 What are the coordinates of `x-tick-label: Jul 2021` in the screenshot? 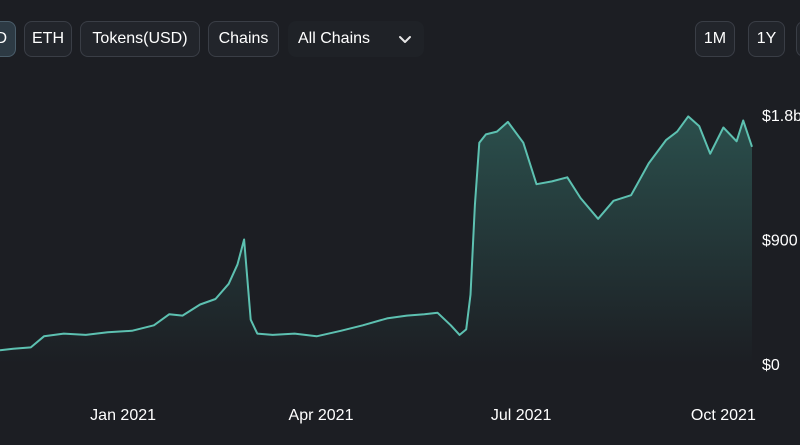 It's located at (521, 415).